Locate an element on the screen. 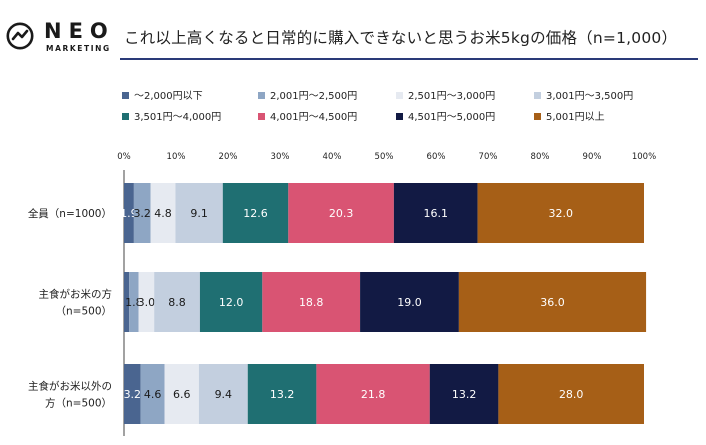 This screenshot has height=445, width=706. legend-item: 3,501円～4,000円 is located at coordinates (171, 118).